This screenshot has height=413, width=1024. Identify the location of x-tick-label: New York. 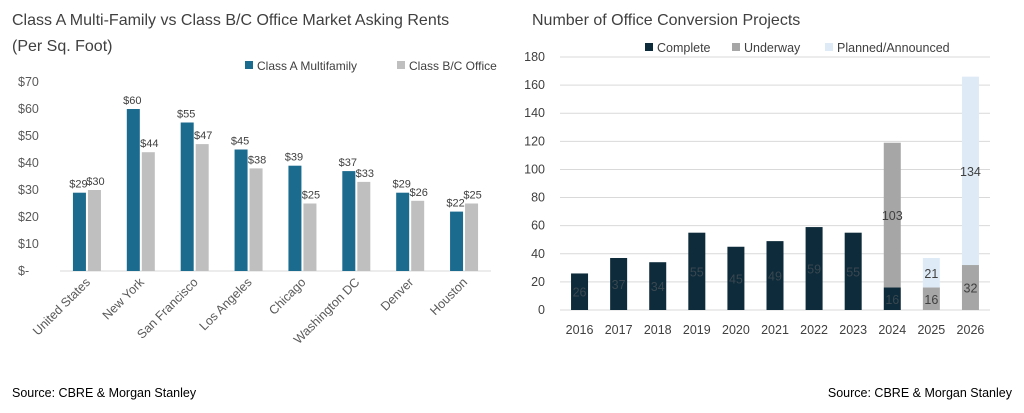
(124, 299).